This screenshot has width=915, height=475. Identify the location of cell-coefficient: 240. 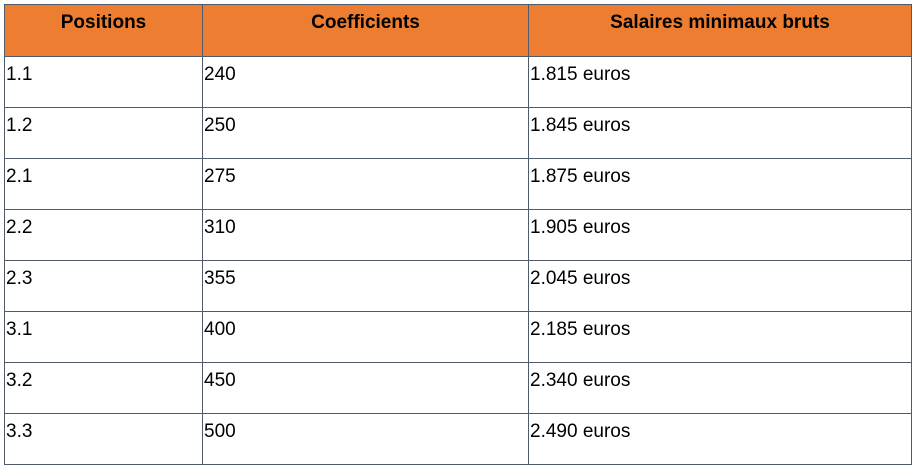
(365, 82).